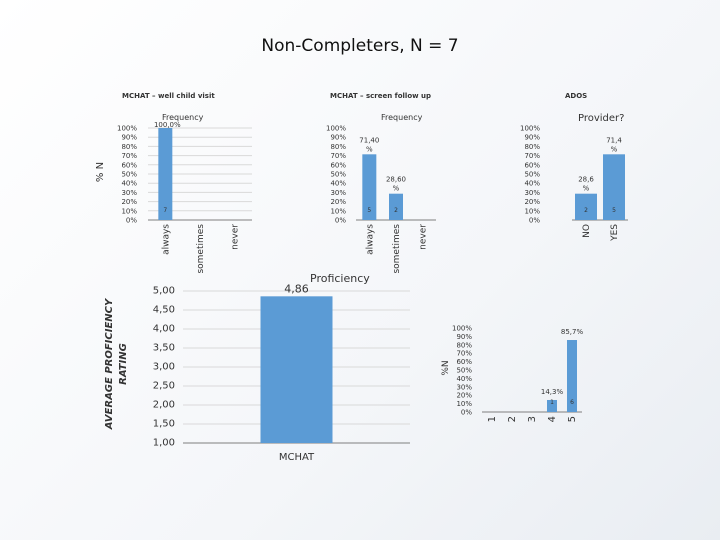 The image size is (720, 540). Describe the element at coordinates (164, 348) in the screenshot. I see `y-tick-label: 3,50` at that location.